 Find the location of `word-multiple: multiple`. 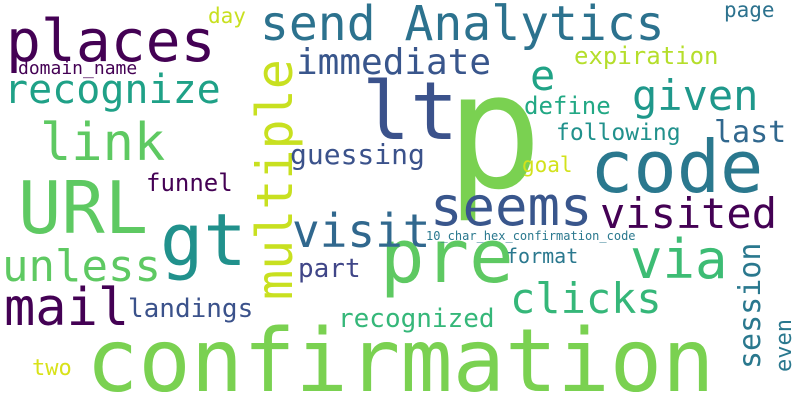

word-multiple: multiple is located at coordinates (275, 179).